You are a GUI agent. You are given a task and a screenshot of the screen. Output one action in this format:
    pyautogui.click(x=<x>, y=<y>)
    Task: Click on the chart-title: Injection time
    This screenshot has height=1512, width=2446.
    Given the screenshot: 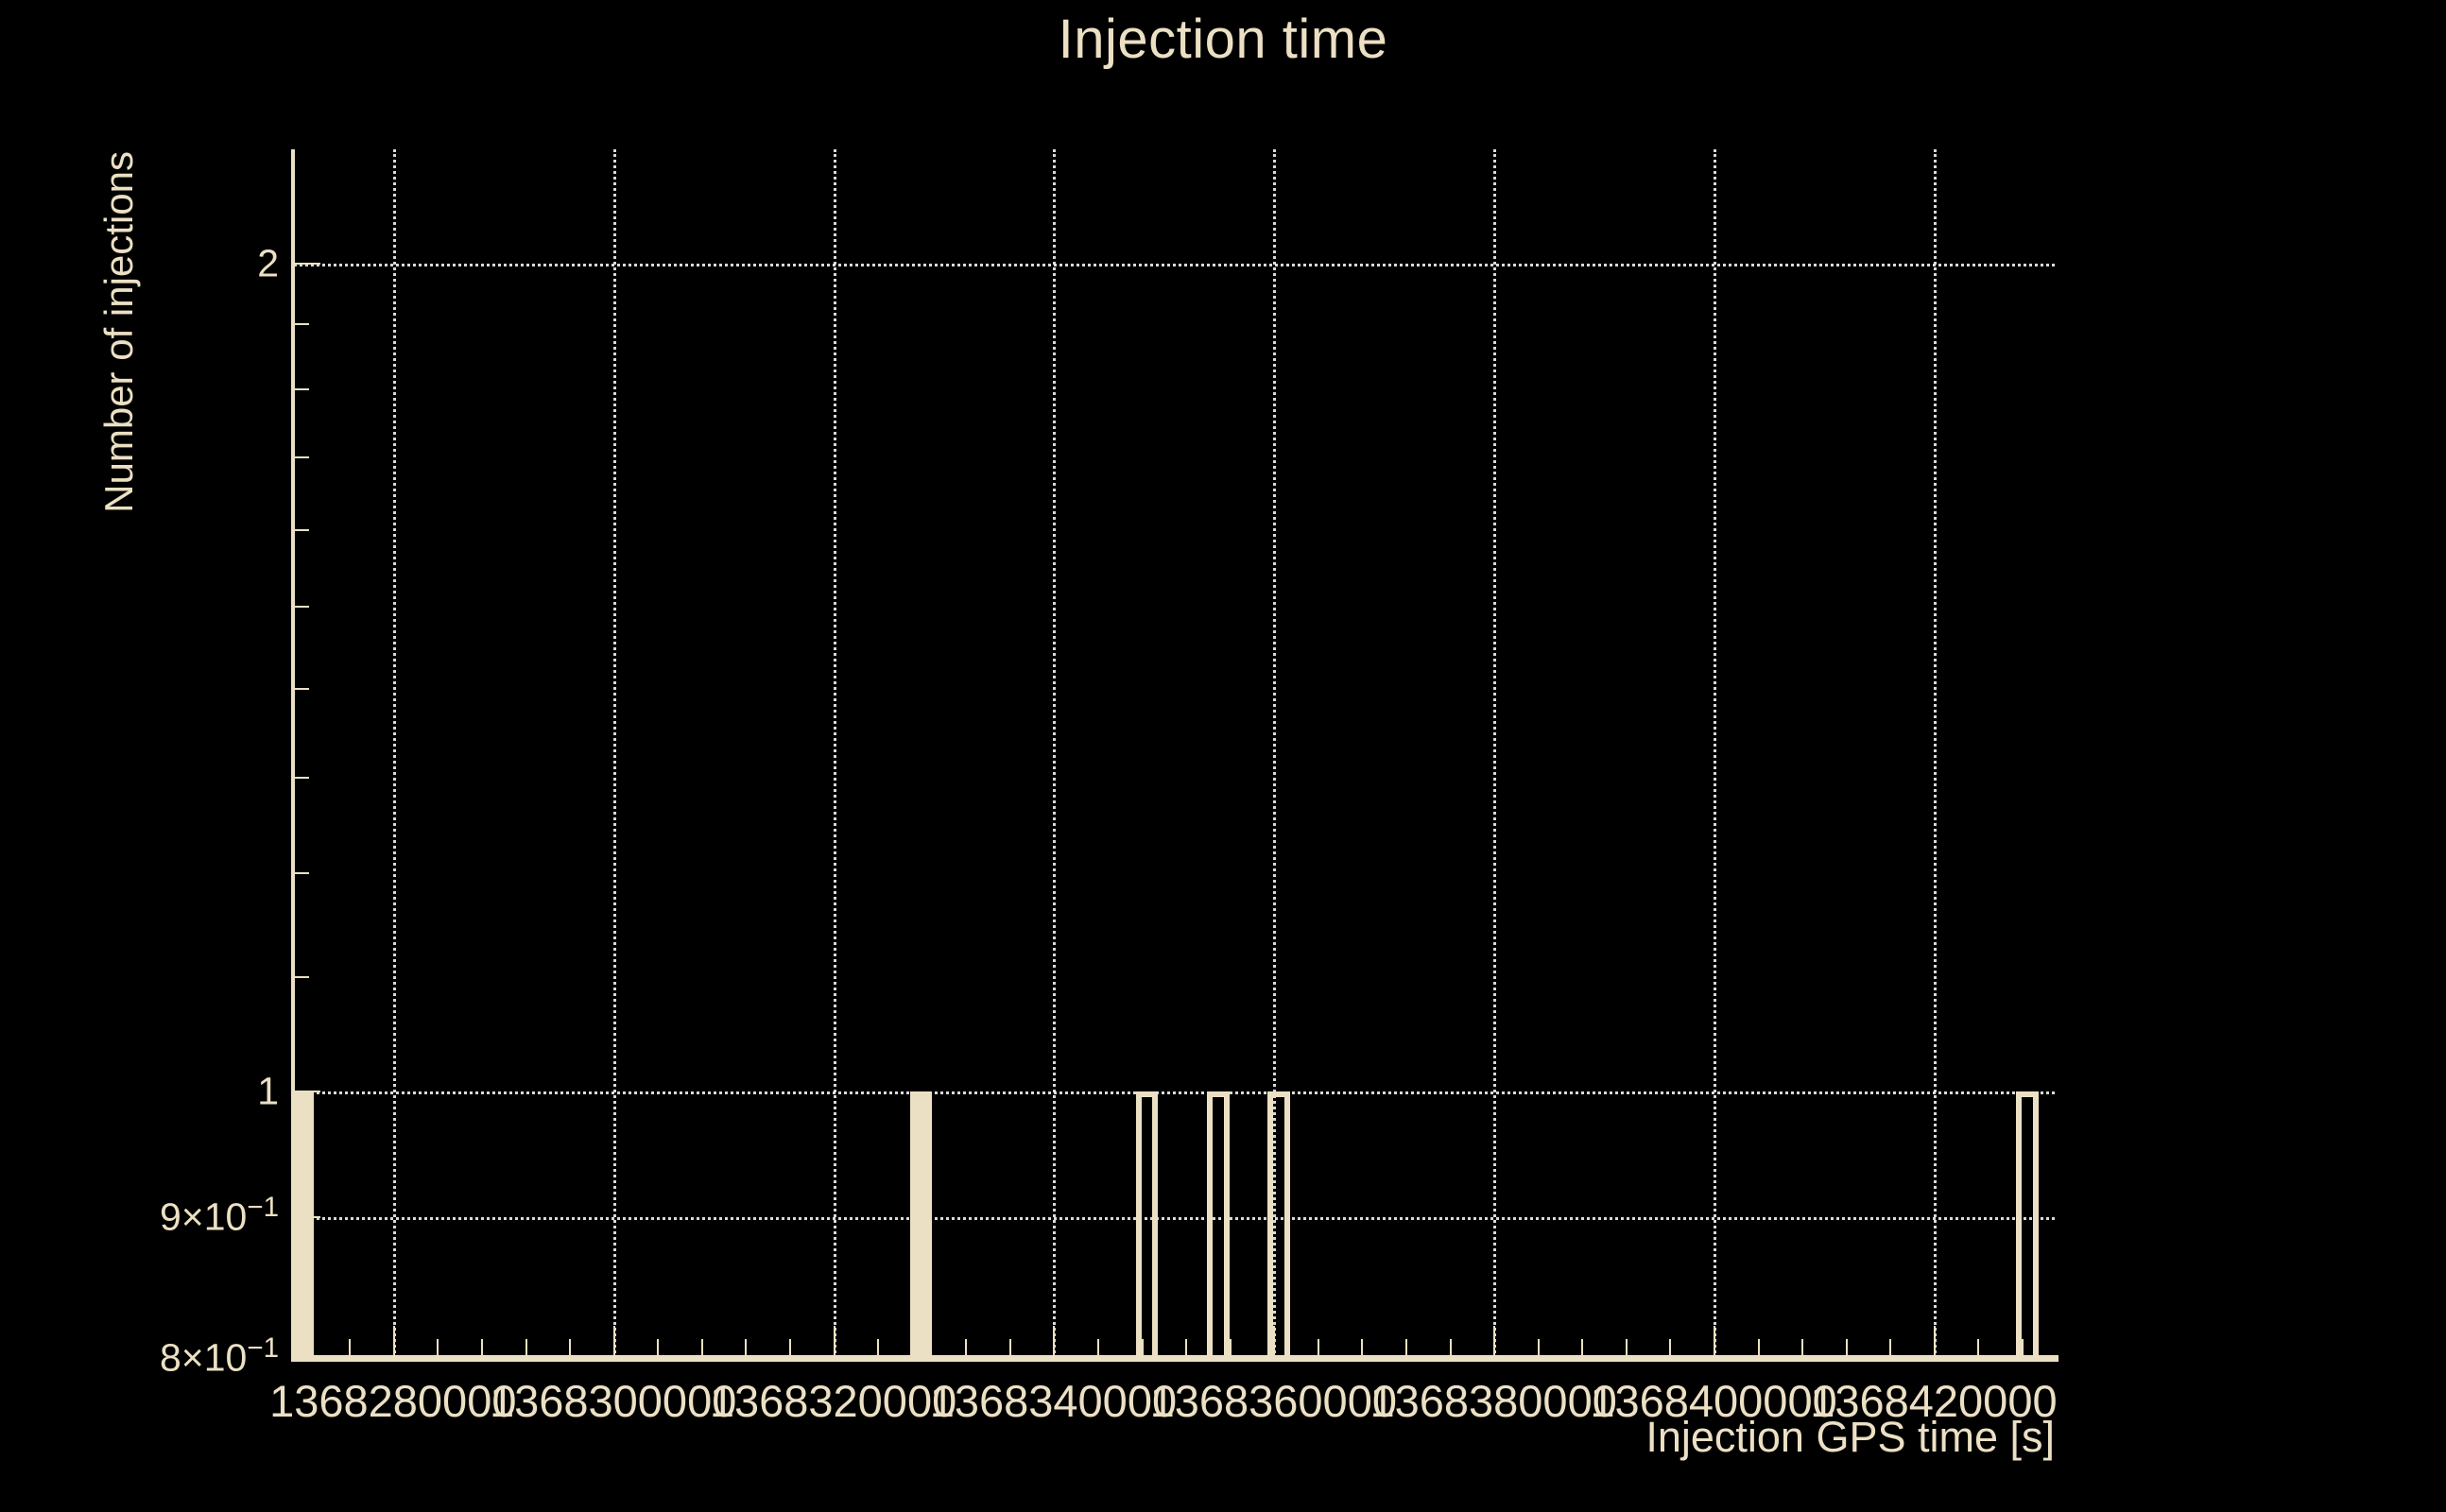 What is the action you would take?
    pyautogui.click(x=1223, y=39)
    